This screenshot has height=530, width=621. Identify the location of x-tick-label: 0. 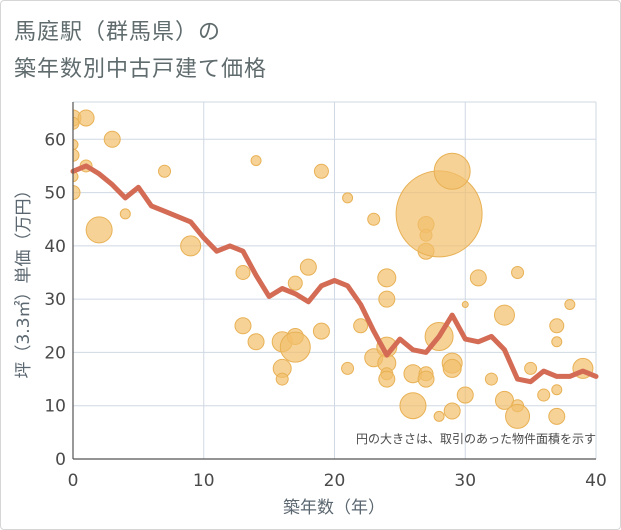
(73, 481).